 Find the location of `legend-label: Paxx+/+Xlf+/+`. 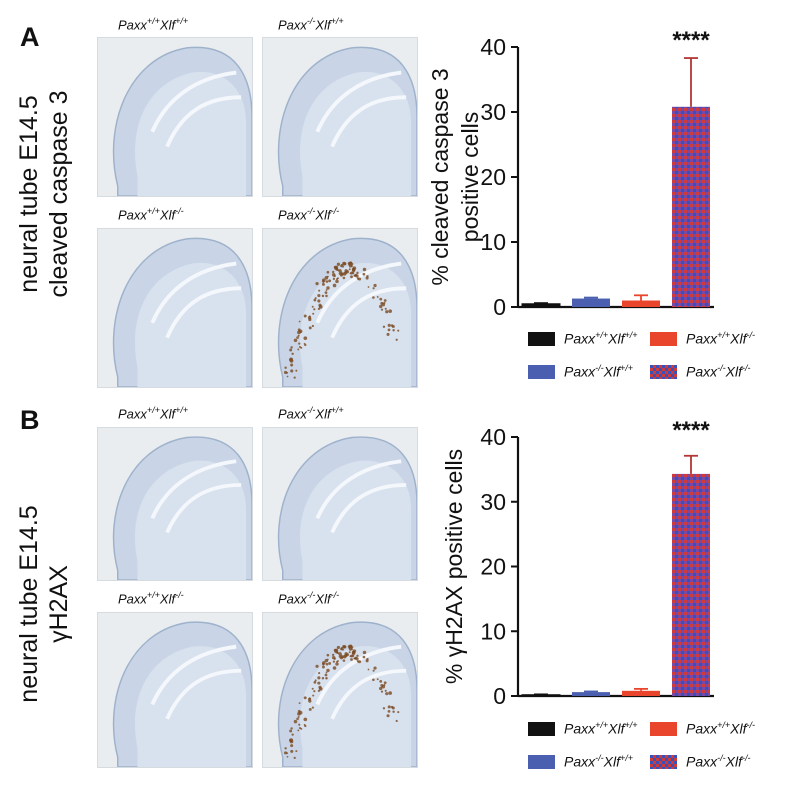

legend-label: Paxx+/+Xlf+/+ is located at coordinates (601, 338).